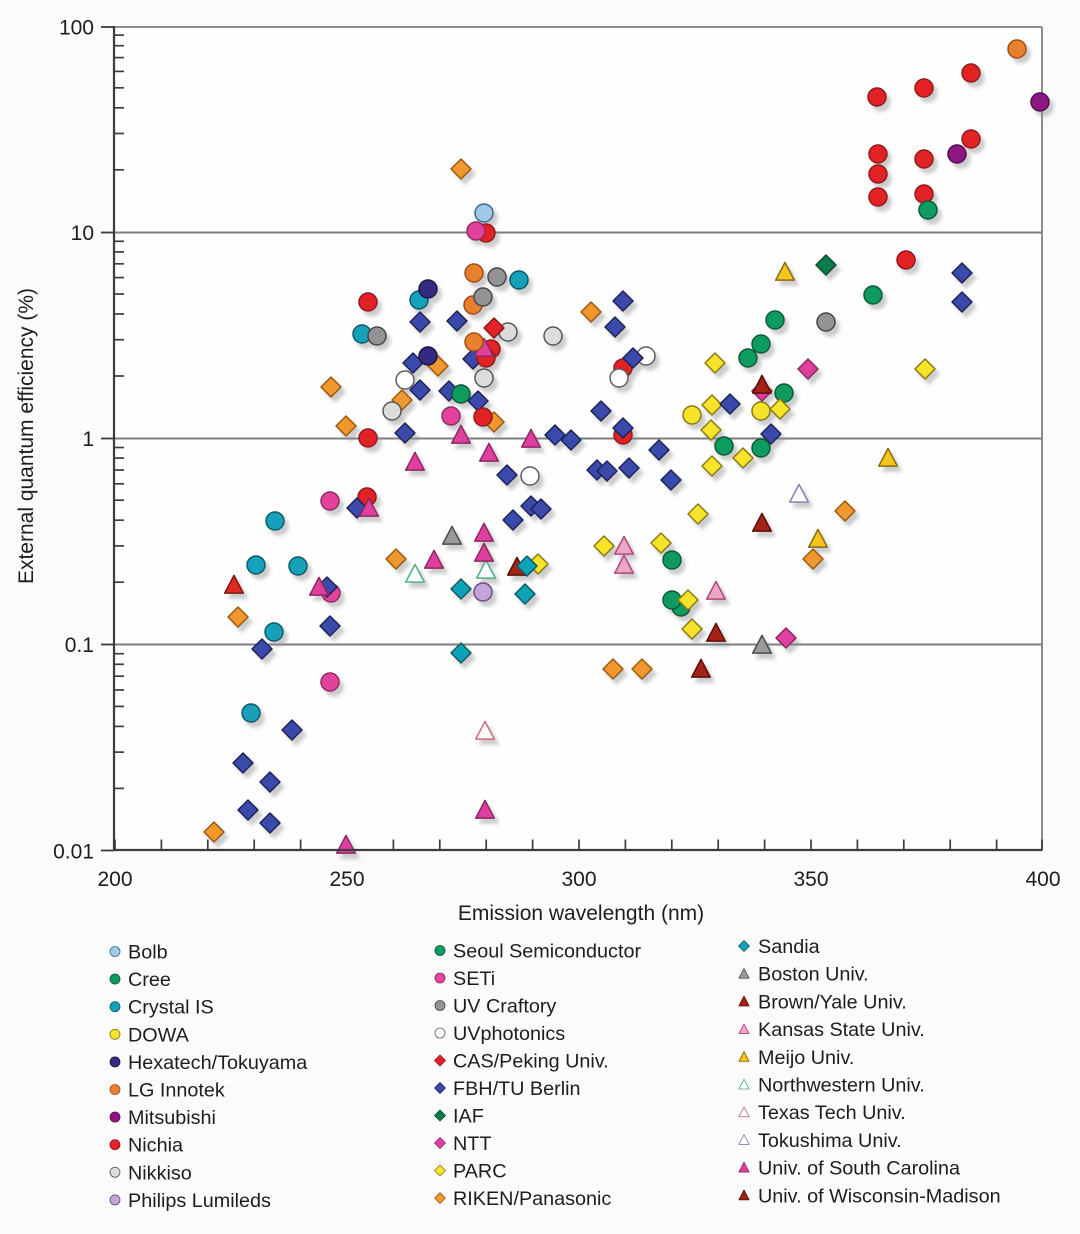 The width and height of the screenshot is (1080, 1234). Describe the element at coordinates (879, 1196) in the screenshot. I see `svg-text: Univ. of Wisconsin-Madison` at that location.